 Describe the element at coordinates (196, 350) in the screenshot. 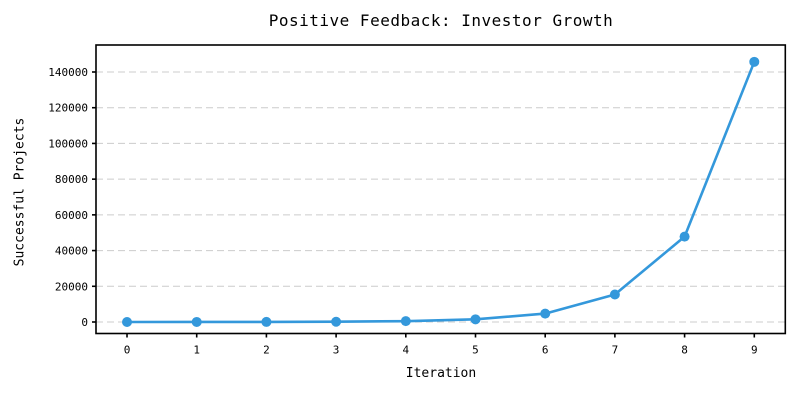

I see `x-tick-label: 1` at that location.